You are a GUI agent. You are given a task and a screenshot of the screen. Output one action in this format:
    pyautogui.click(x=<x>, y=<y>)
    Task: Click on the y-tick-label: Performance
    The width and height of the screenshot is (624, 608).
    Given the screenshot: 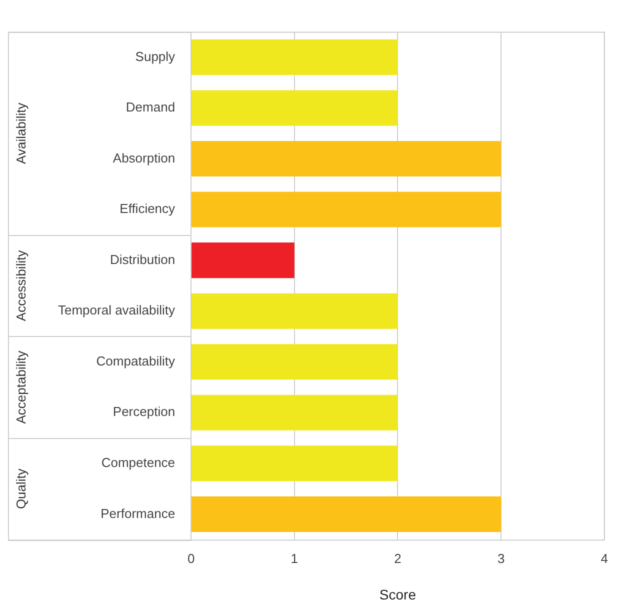 What is the action you would take?
    pyautogui.click(x=138, y=513)
    